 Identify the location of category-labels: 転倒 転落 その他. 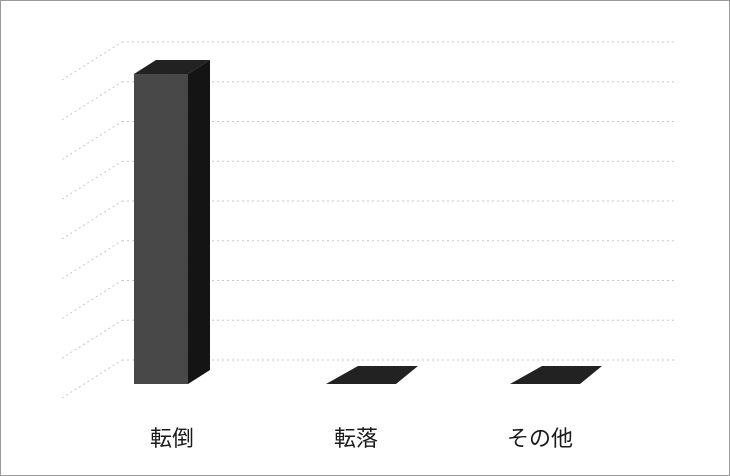
(361, 439).